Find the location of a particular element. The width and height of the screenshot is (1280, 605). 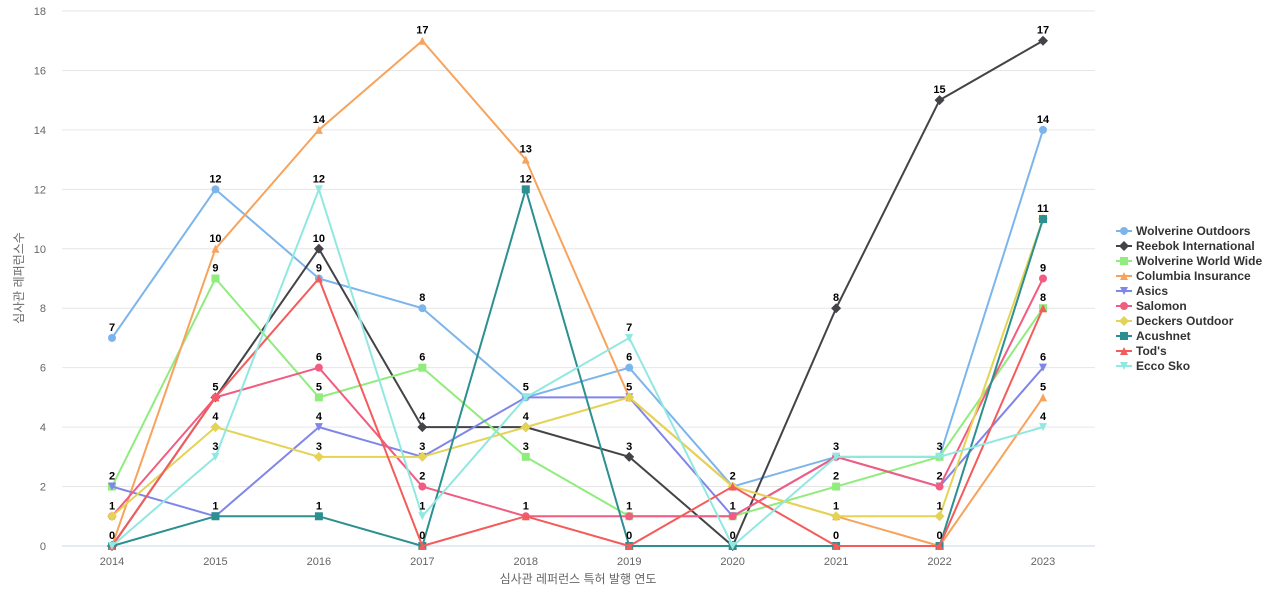

legend-item: Deckers Outdoor is located at coordinates (1175, 321).